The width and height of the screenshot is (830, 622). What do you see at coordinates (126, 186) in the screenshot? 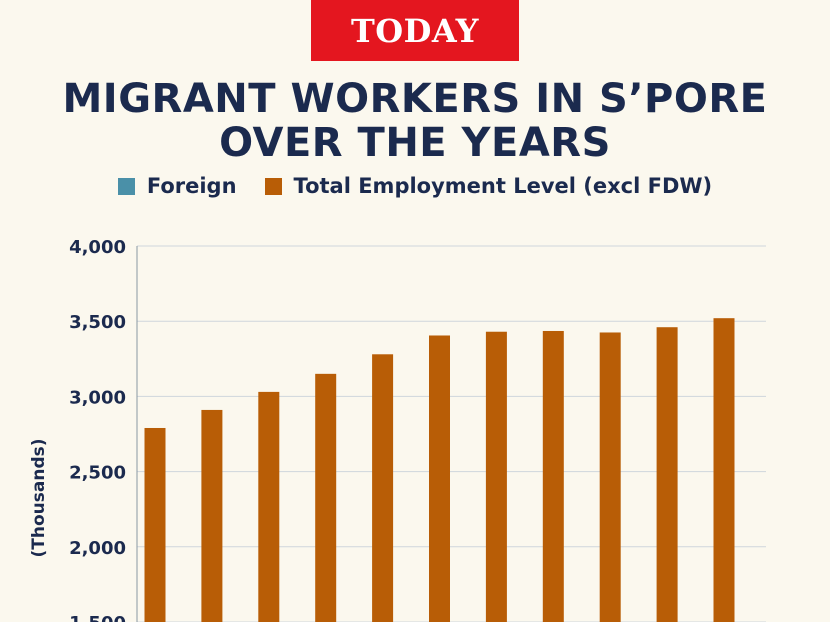
I see `legend-swatch-foreign` at bounding box center [126, 186].